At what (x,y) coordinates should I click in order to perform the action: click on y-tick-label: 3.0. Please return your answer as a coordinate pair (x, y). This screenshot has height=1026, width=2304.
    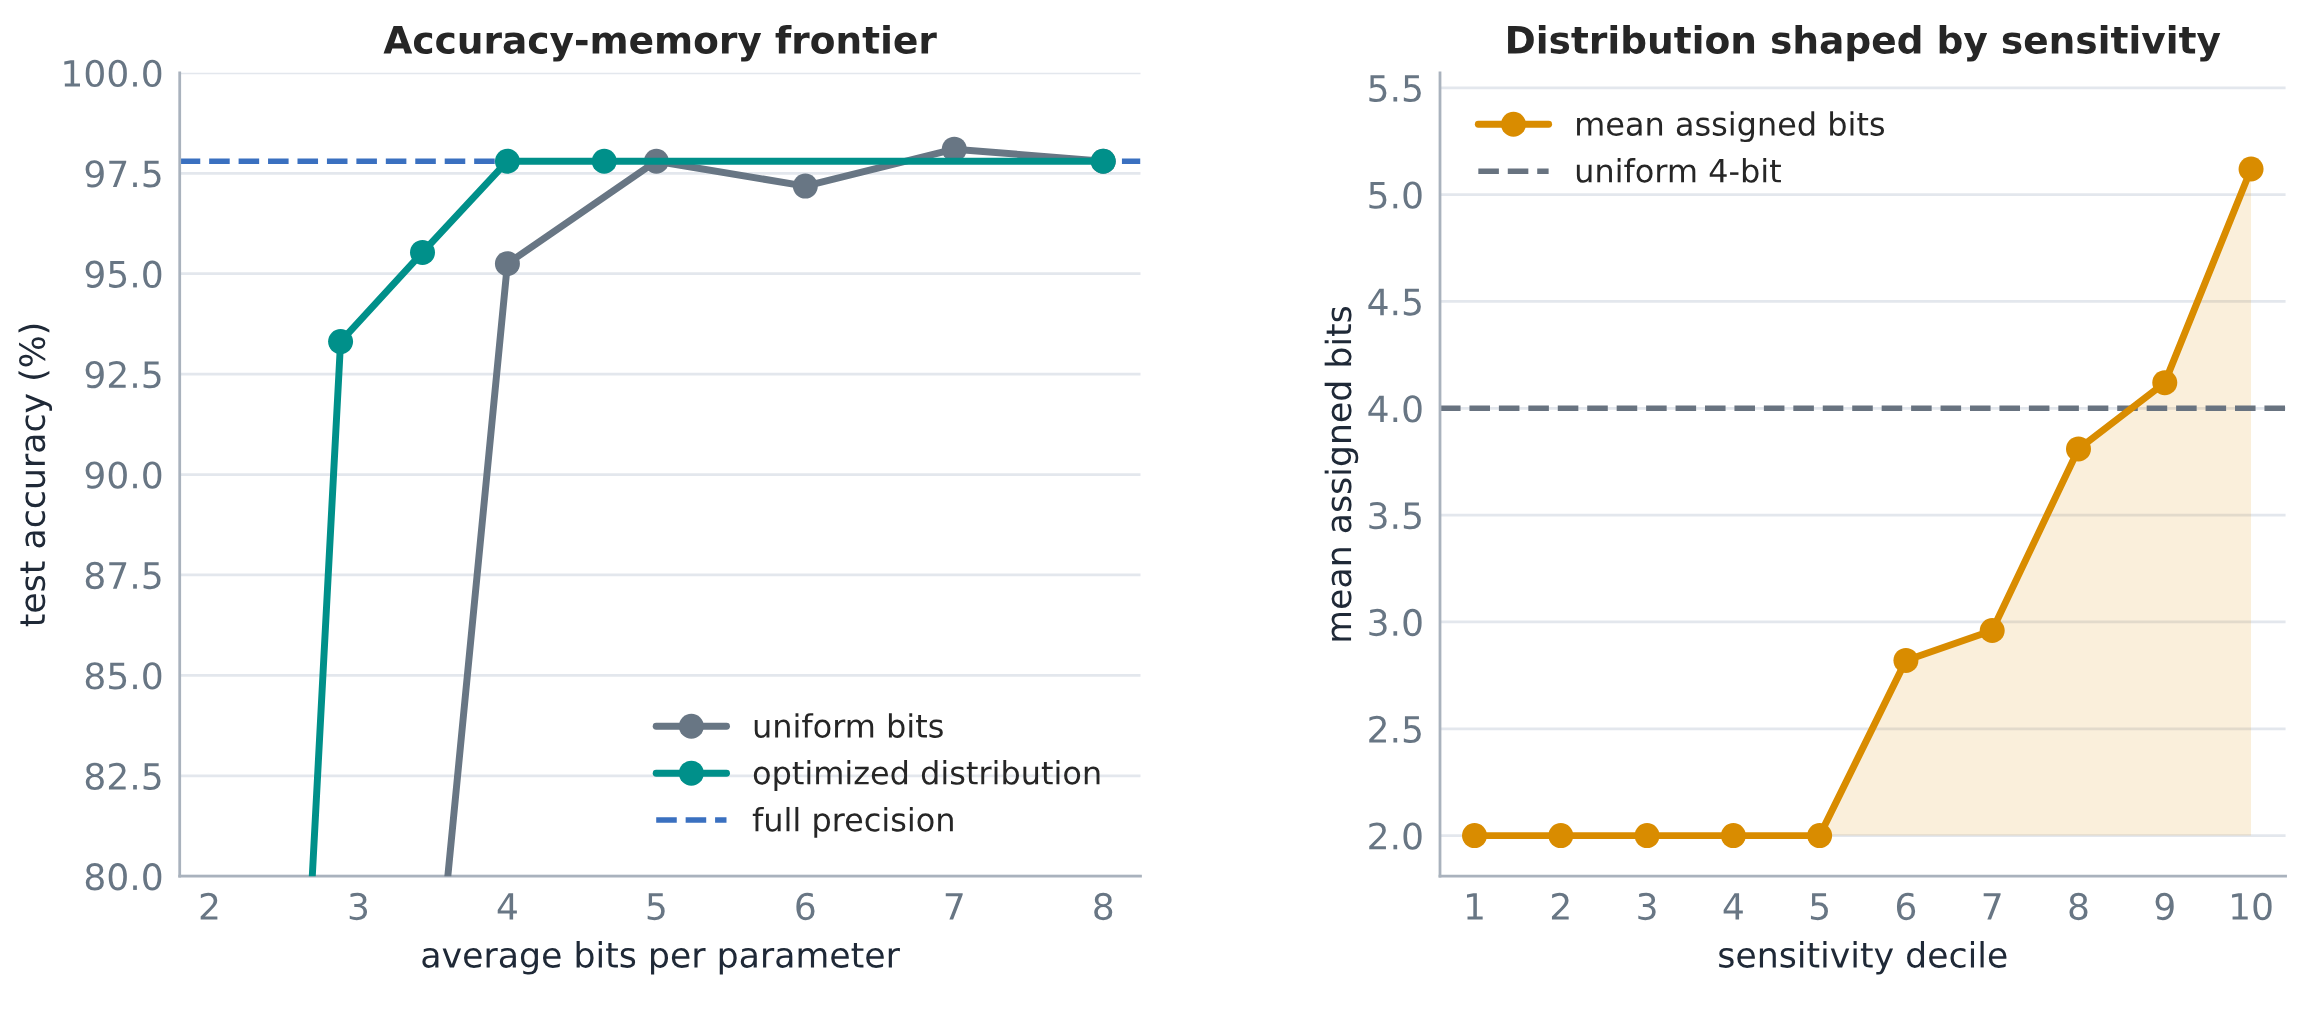
    Looking at the image, I should click on (1395, 622).